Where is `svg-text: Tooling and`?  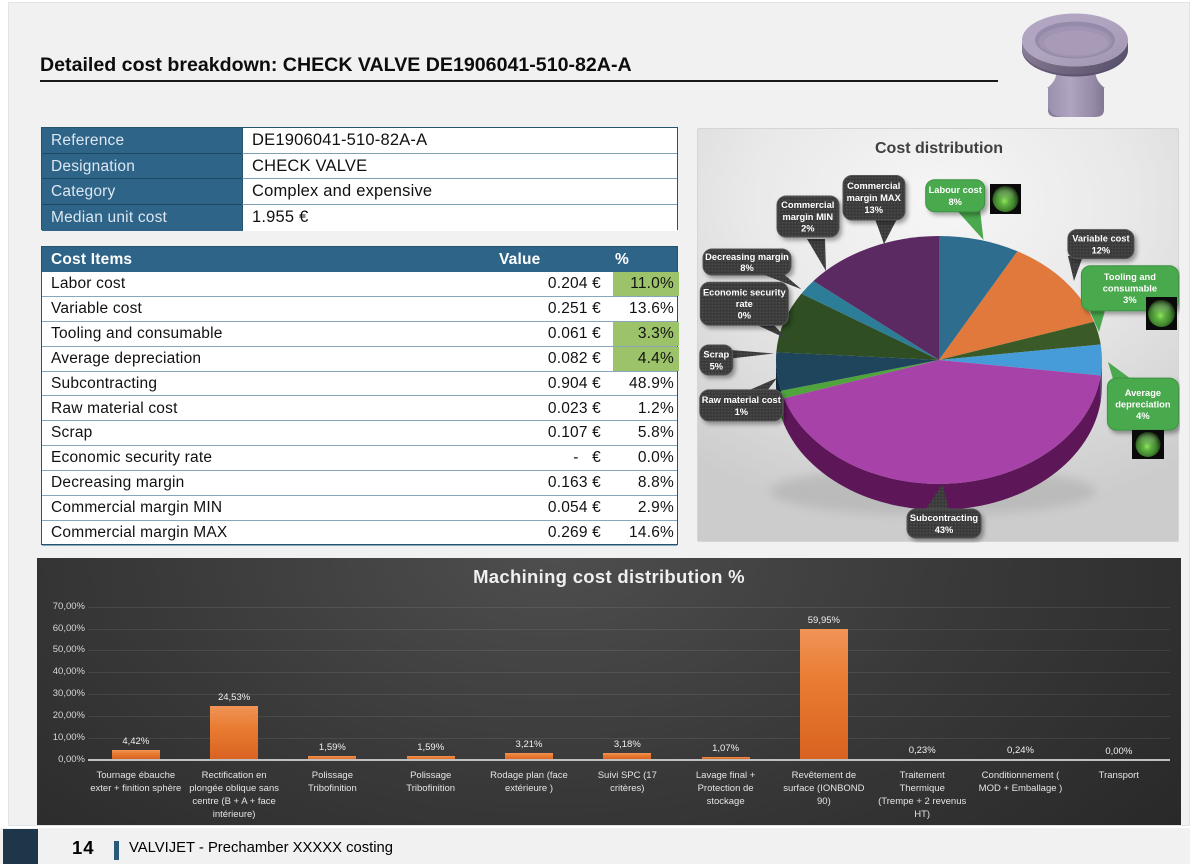
svg-text: Tooling and is located at coordinates (1130, 277).